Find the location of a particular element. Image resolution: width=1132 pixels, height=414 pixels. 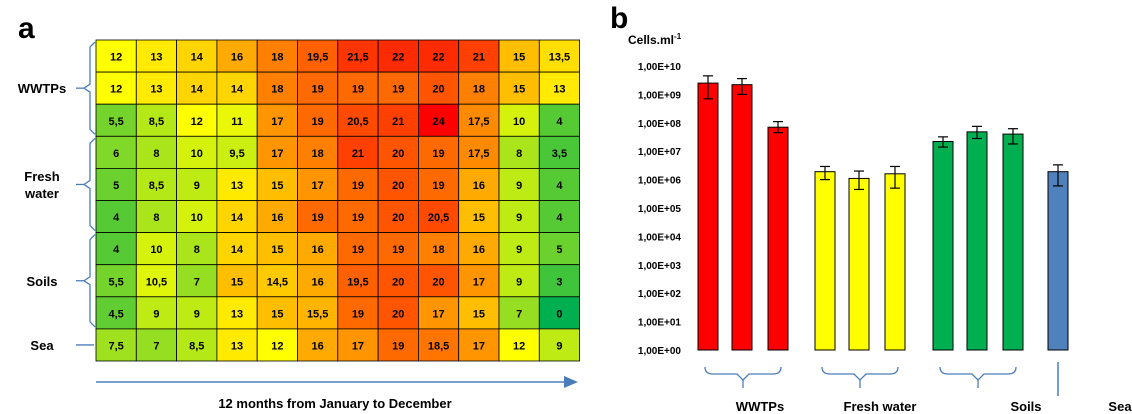

y-tick-label: 1,00E+03 is located at coordinates (660, 266).